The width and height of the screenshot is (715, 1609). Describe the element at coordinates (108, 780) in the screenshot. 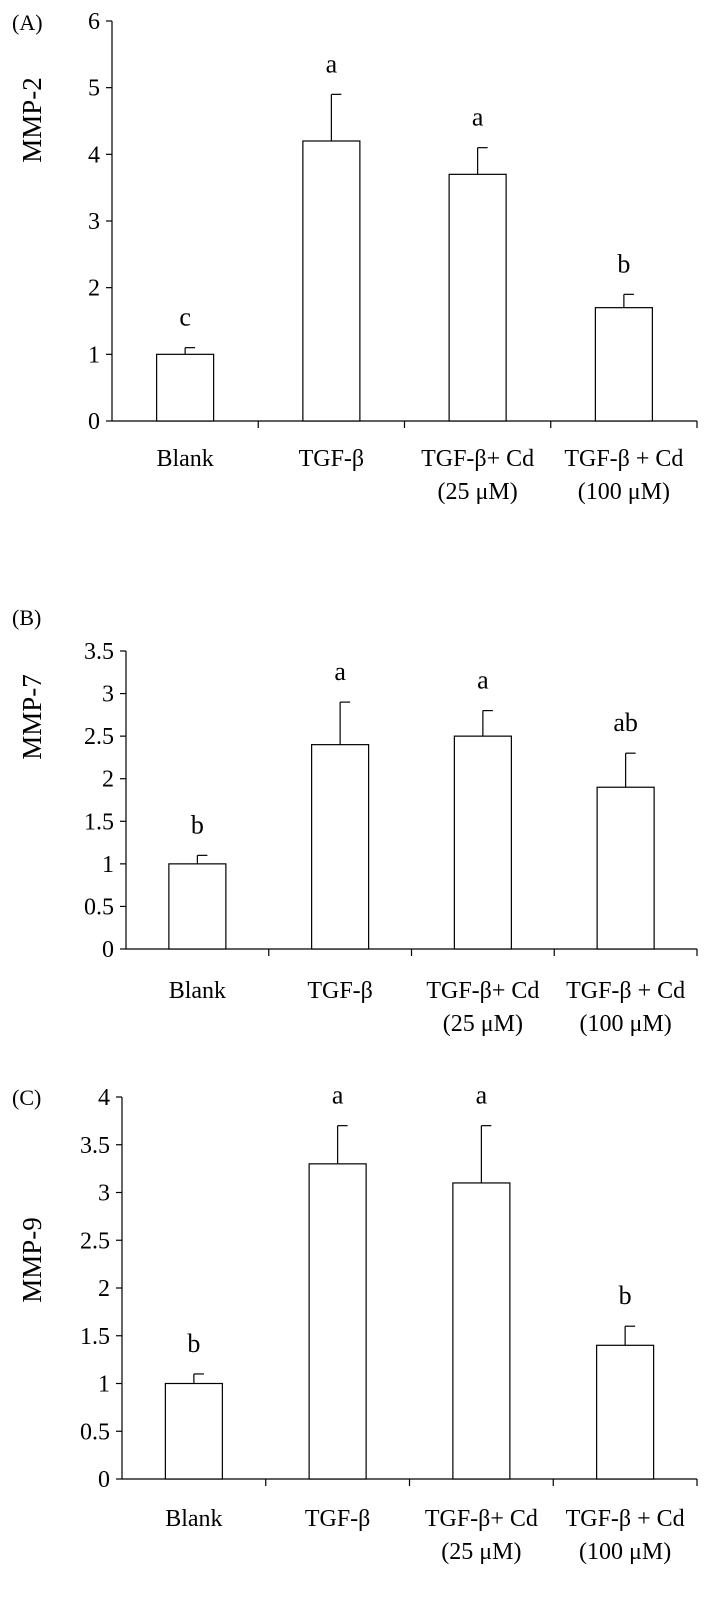

I see `y-tick-label-b-4: 2` at that location.